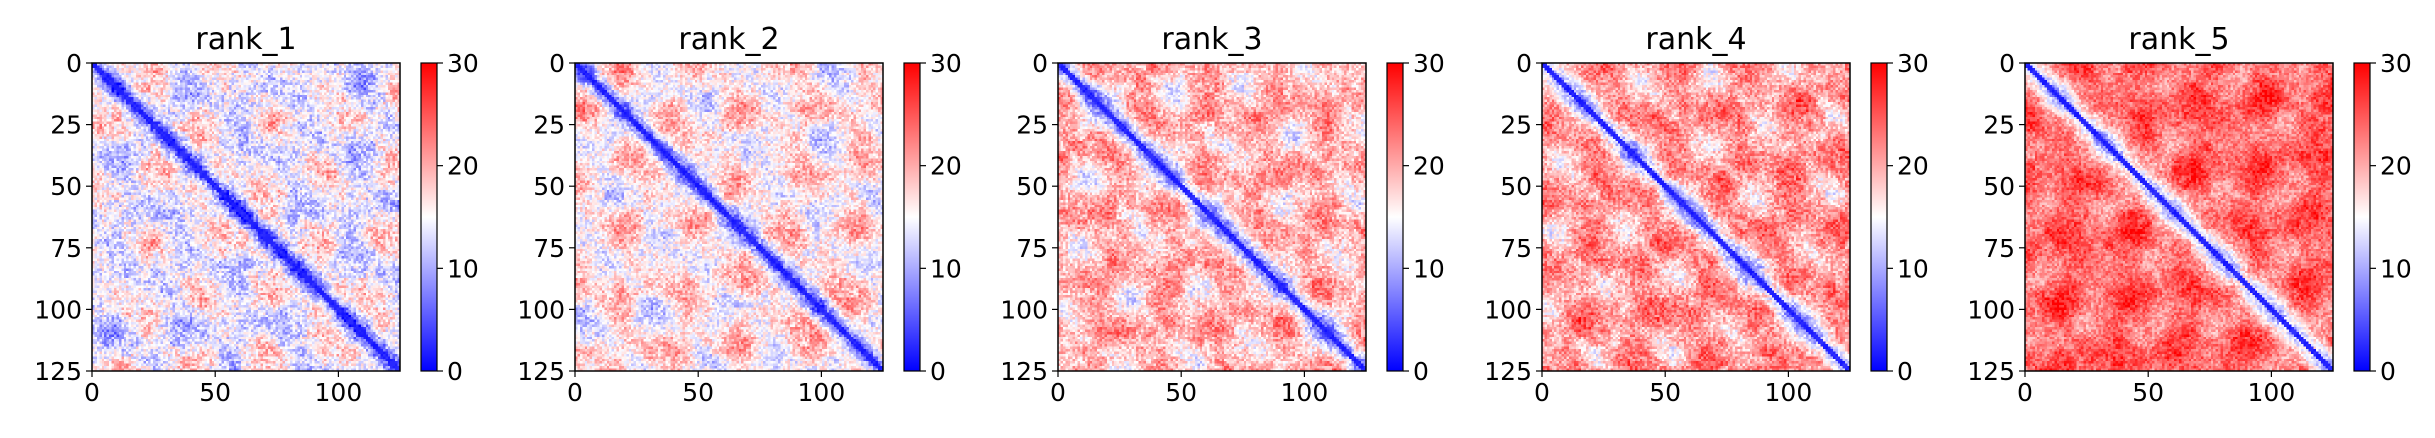 The width and height of the screenshot is (2435, 438). What do you see at coordinates (728, 39) in the screenshot?
I see `panel-title: rank_2` at bounding box center [728, 39].